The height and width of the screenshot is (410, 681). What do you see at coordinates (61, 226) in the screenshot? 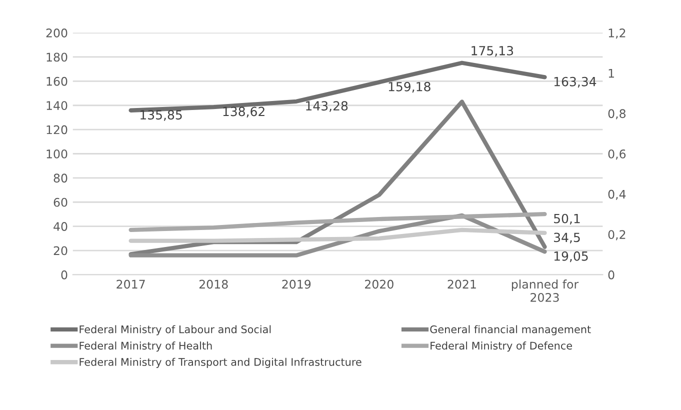
I see `y-tick-label: 40` at bounding box center [61, 226].